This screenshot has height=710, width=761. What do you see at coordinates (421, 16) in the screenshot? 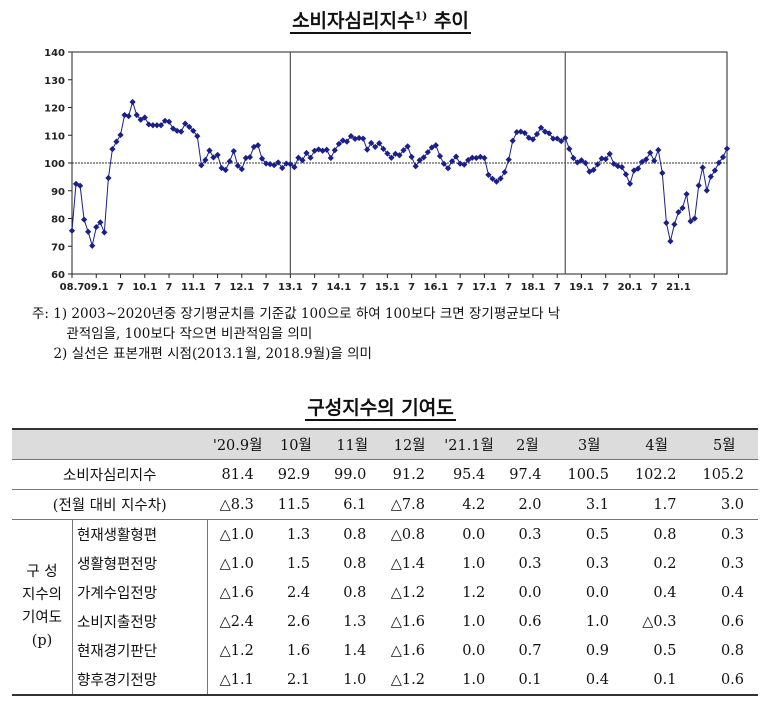
I see `chart-title-footnote: 1)` at bounding box center [421, 16].